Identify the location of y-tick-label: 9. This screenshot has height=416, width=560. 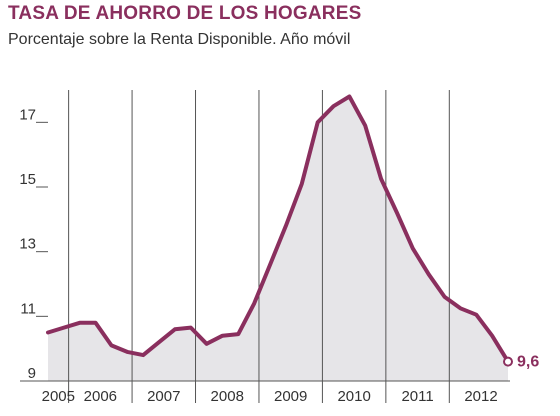
(32, 373).